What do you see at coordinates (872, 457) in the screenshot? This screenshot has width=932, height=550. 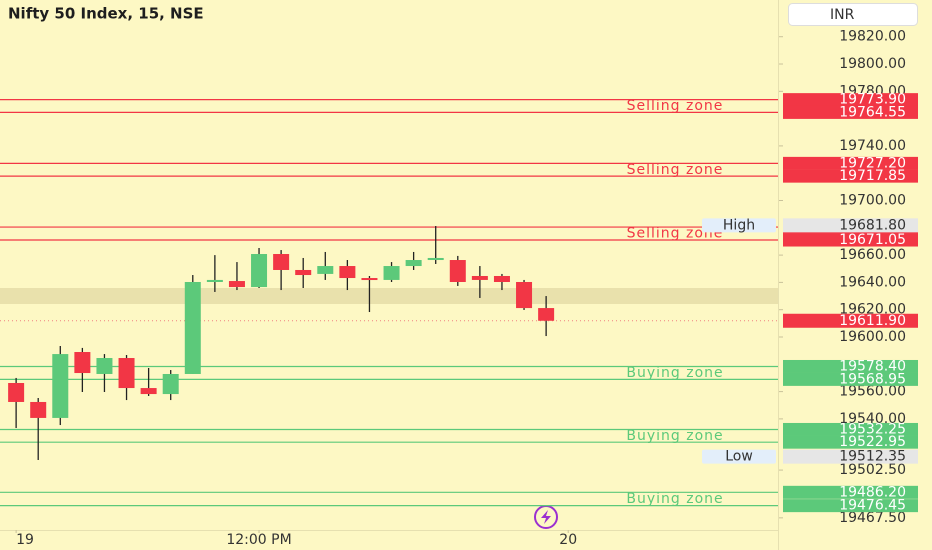 I see `marker-label: 19512.35` at bounding box center [872, 457].